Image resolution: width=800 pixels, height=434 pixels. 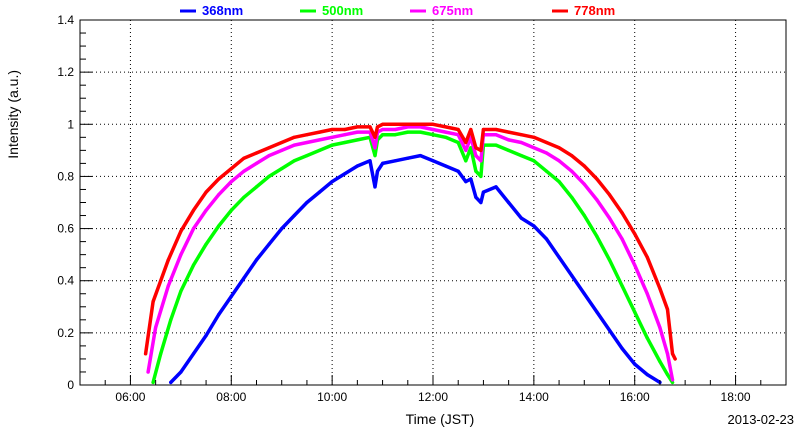 I want to click on y-tick-label: 0.8, so click(x=65, y=176).